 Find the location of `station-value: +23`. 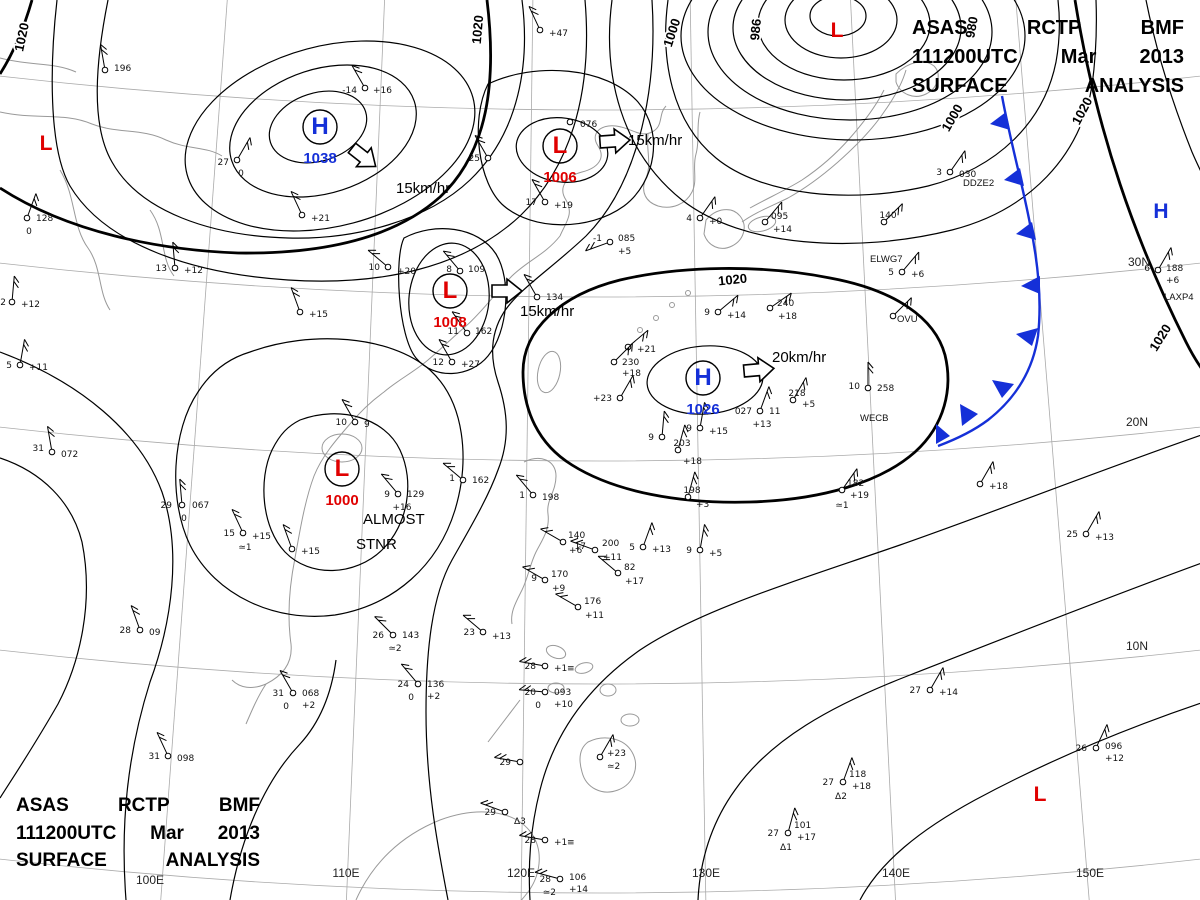

station-value: +23 is located at coordinates (602, 399).